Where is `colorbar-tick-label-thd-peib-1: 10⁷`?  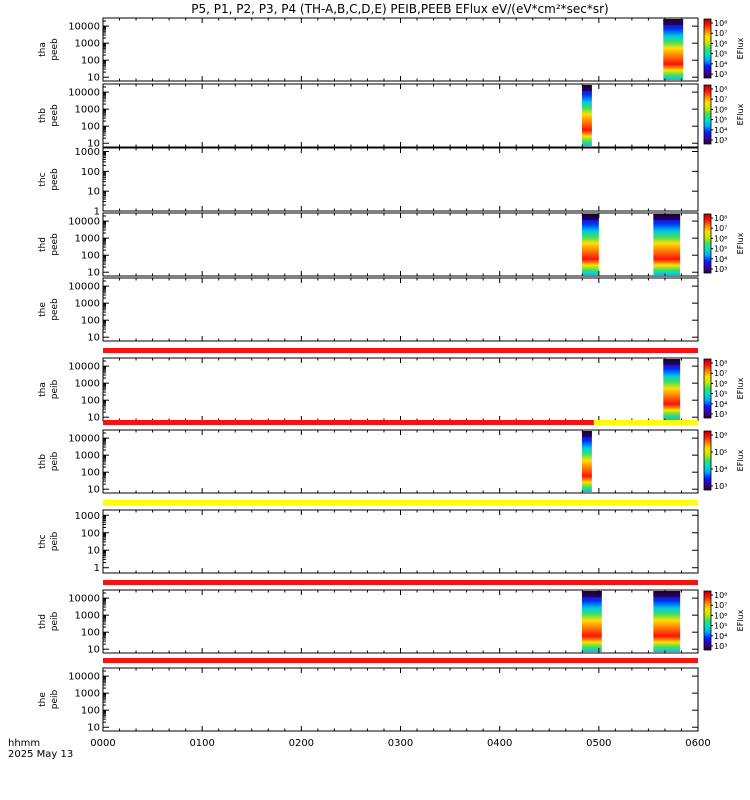
colorbar-tick-label-thd-peib-1: 10⁷ is located at coordinates (720, 605).